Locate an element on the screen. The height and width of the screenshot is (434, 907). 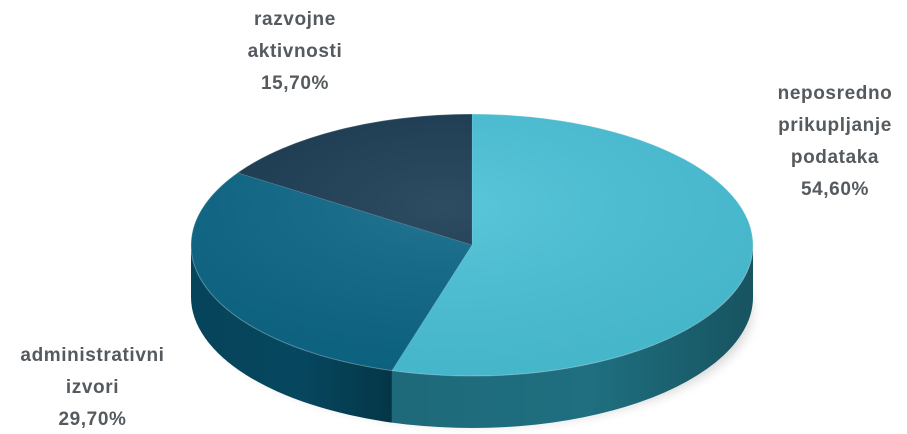
data-label-neposredno-prikupljanje-podataka: neposredno prikupljanje podataka 54,60% is located at coordinates (833, 142).